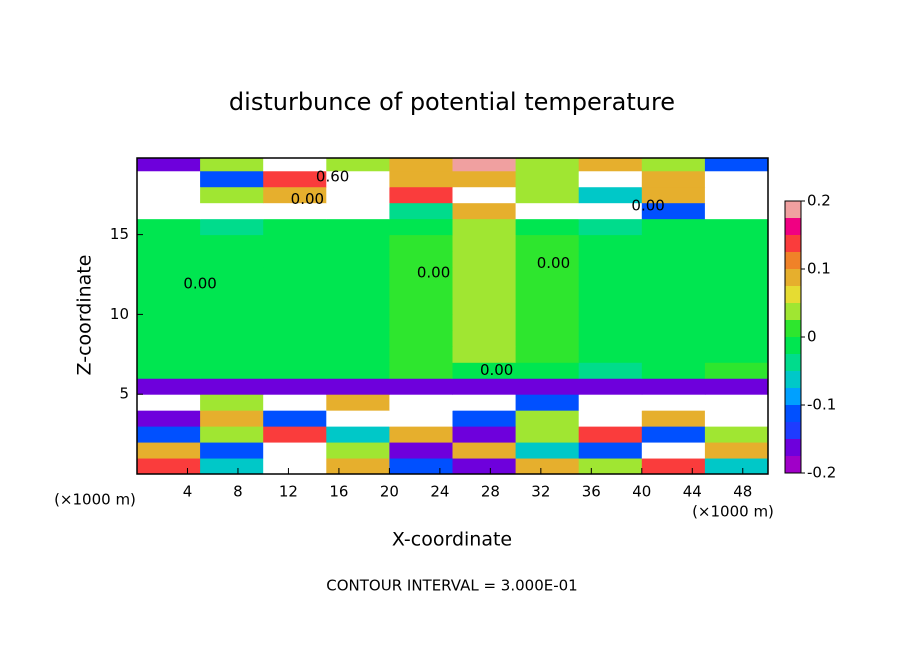  I want to click on x-tick-label: 20, so click(389, 492).